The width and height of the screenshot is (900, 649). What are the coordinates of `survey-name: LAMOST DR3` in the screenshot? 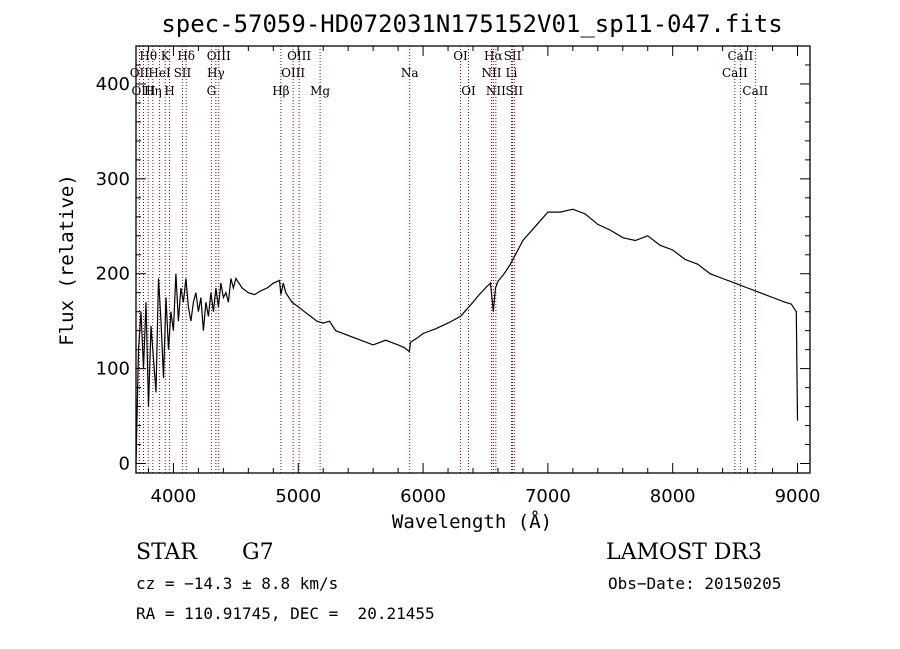 It's located at (684, 552).